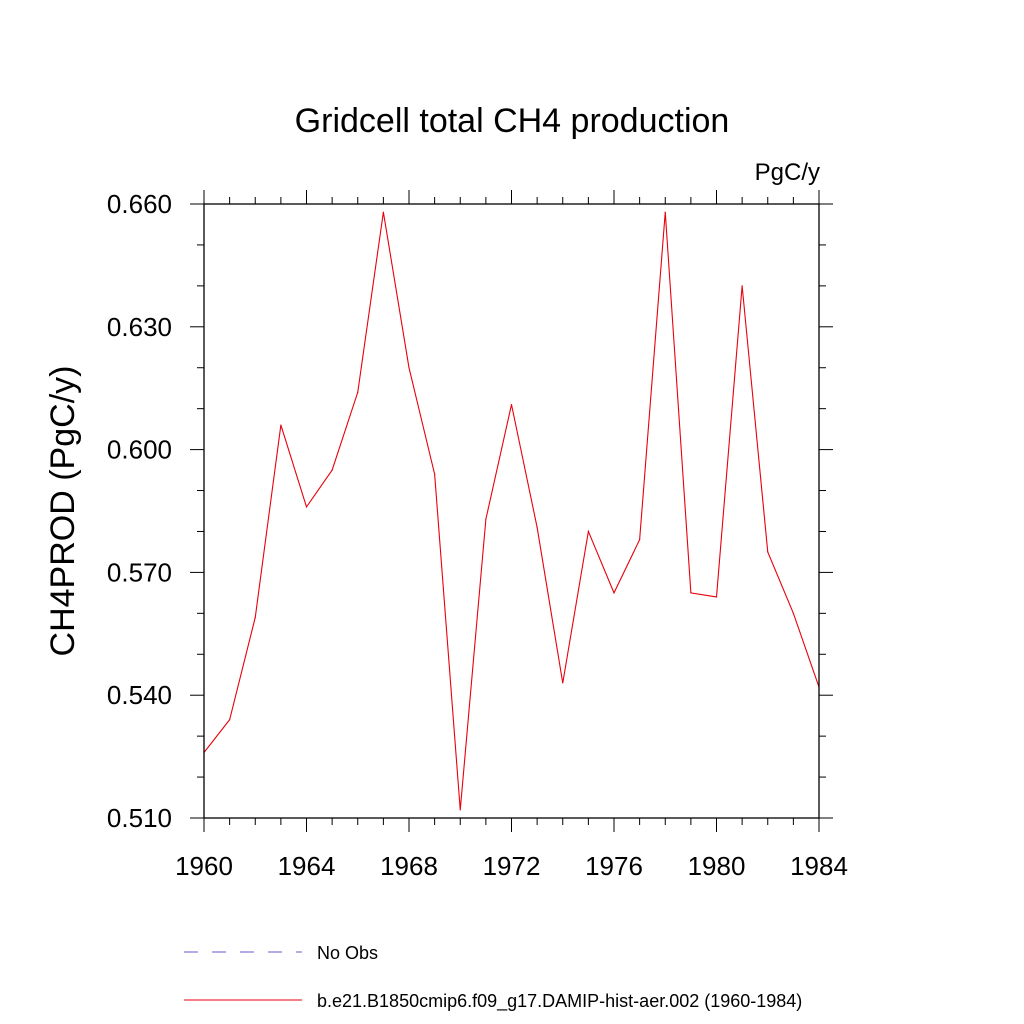 This screenshot has width=1024, height=1024. Describe the element at coordinates (204, 866) in the screenshot. I see `x-tick-label: 1960` at that location.